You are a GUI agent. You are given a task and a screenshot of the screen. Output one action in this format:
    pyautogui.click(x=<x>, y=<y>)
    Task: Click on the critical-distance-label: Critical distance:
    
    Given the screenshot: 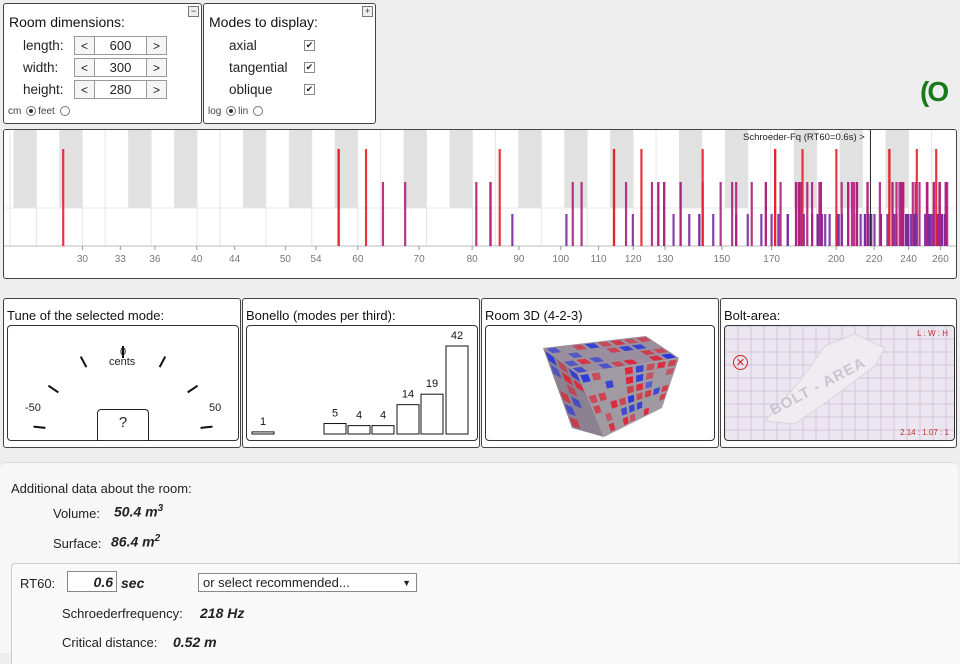 What is the action you would take?
    pyautogui.click(x=110, y=642)
    